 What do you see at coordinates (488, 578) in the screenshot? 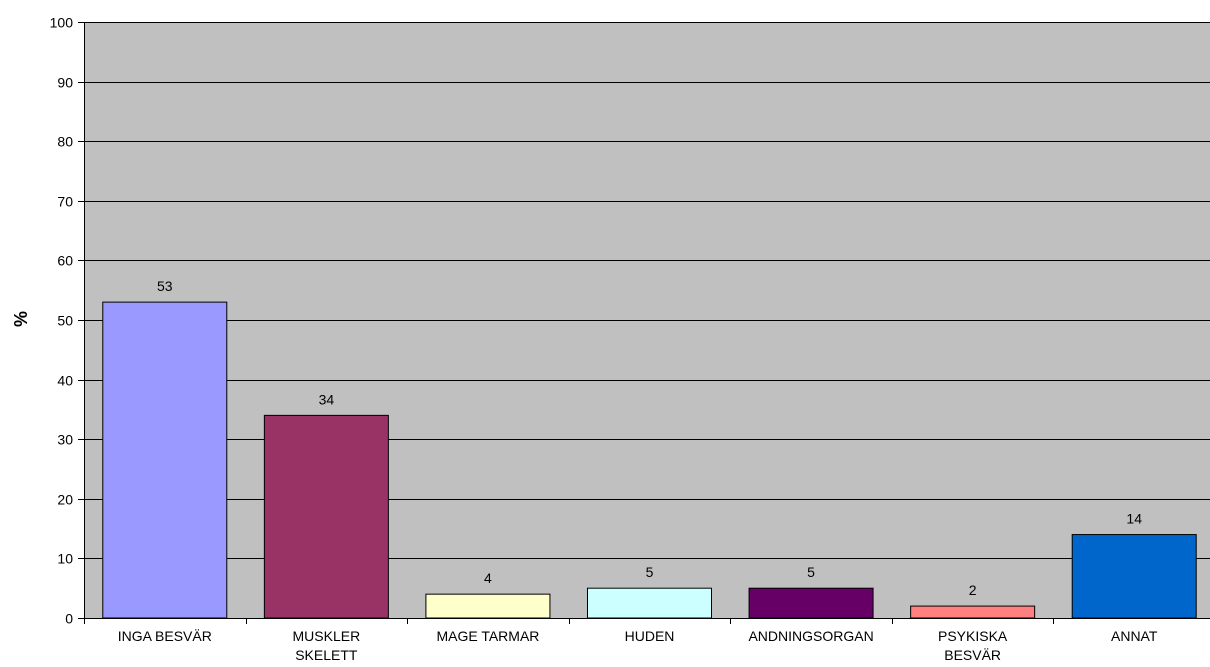
I see `bar-value-label: 4` at bounding box center [488, 578].